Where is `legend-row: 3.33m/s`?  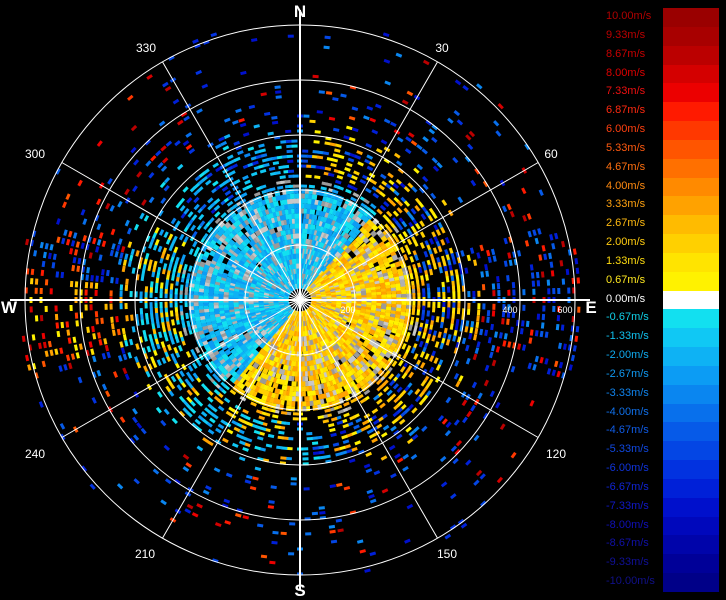 legend-row: 3.33m/s is located at coordinates (664, 206).